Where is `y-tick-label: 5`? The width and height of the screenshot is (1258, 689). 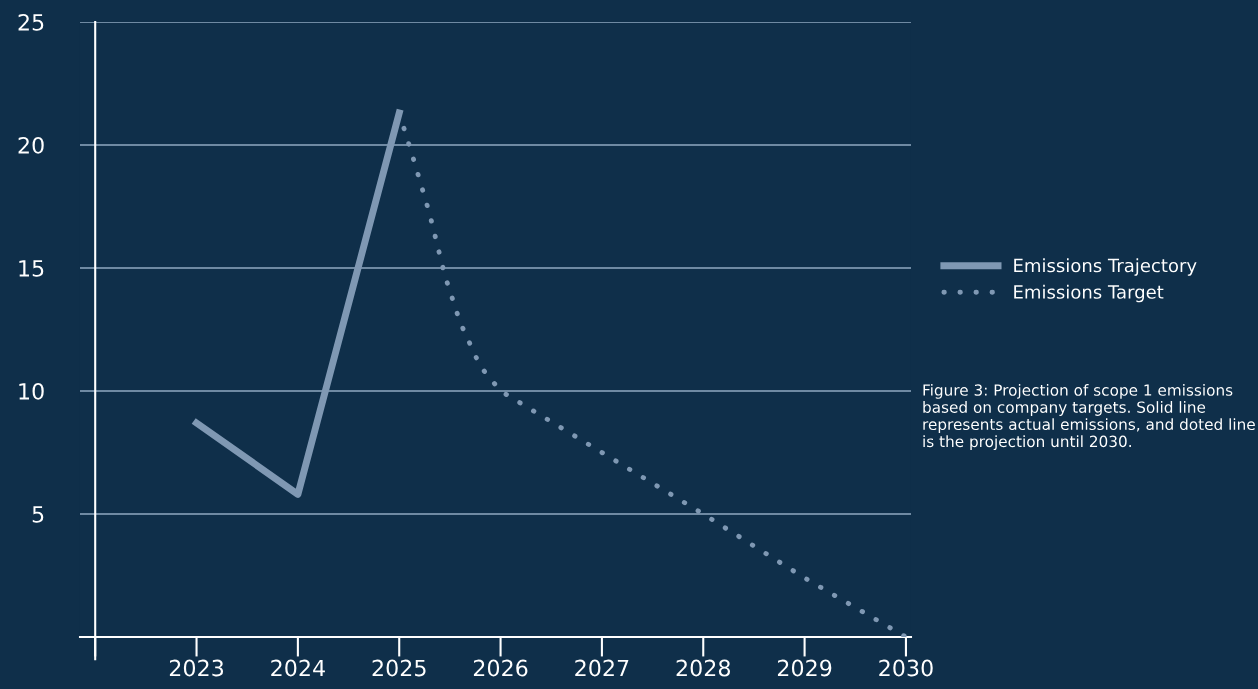 y-tick-label: 5 is located at coordinates (38, 514).